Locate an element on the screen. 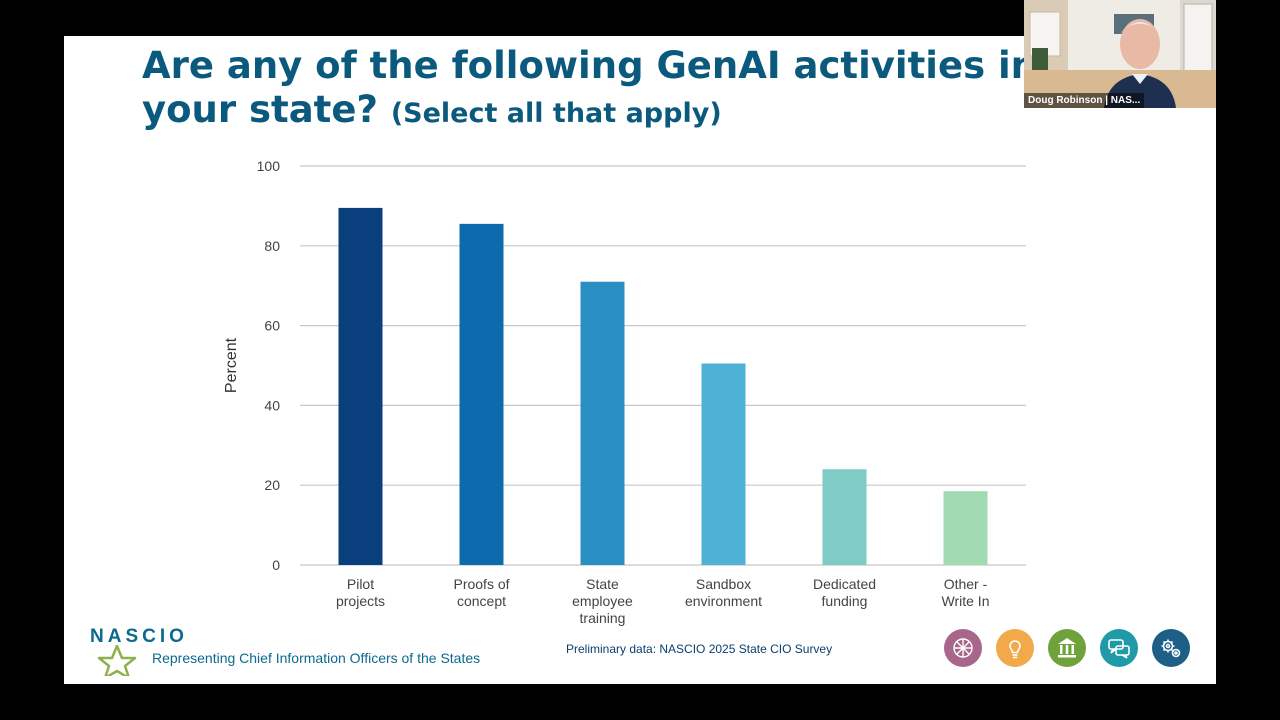 Image resolution: width=1280 pixels, height=720 pixels. x-tick-label-line: State is located at coordinates (602, 584).